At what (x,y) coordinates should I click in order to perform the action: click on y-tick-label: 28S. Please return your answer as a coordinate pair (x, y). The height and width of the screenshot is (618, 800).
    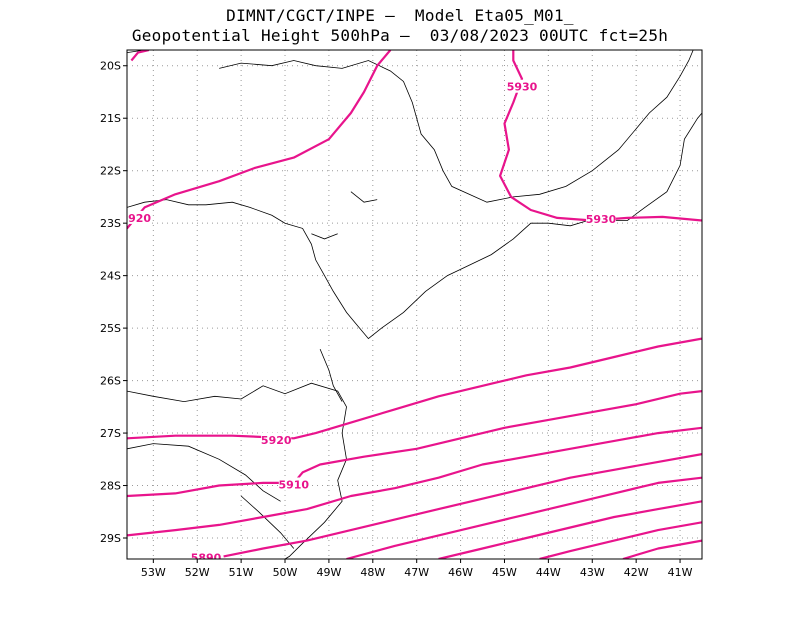
    Looking at the image, I should click on (110, 486).